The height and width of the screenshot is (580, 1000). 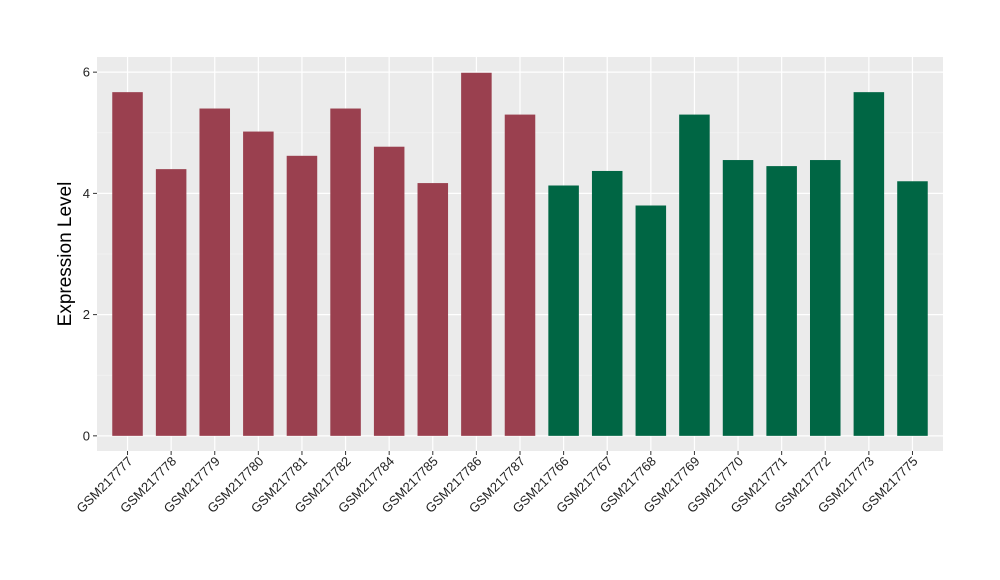 What do you see at coordinates (215, 272) in the screenshot?
I see `bar-GSM217779` at bounding box center [215, 272].